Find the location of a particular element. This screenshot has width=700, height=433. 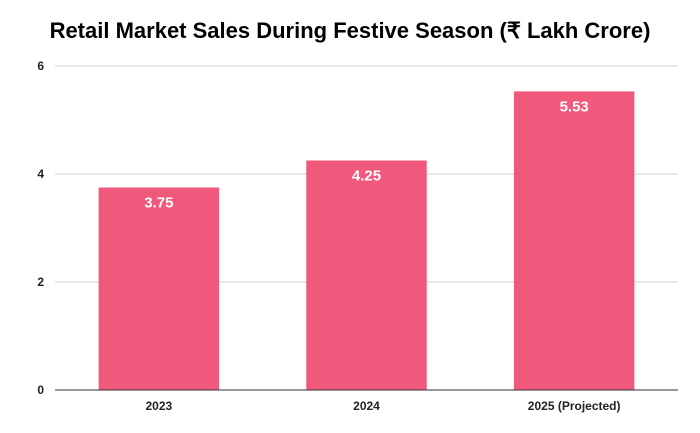

y-tick-label: 2 is located at coordinates (40, 282).